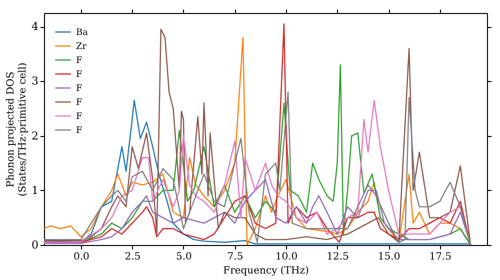 Image resolution: width=500 pixels, height=280 pixels. What do you see at coordinates (337, 257) in the screenshot?
I see `x-tick-label: 12.5` at bounding box center [337, 257].